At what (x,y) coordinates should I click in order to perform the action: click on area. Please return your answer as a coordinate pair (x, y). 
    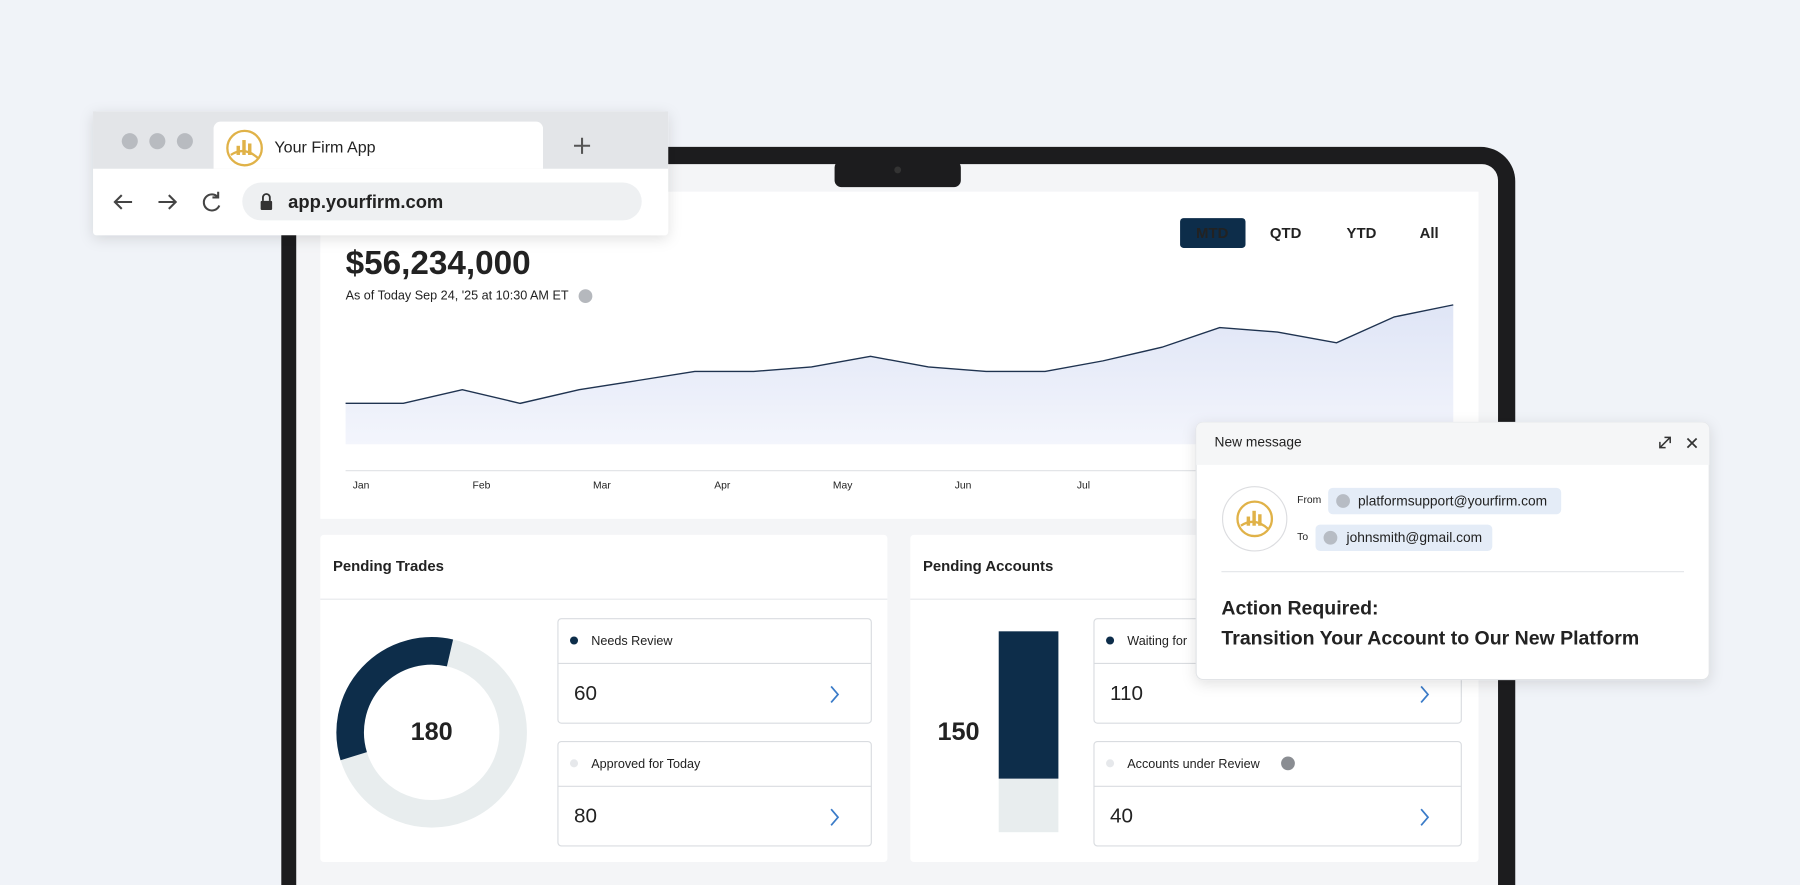
    Looking at the image, I should click on (899, 374).